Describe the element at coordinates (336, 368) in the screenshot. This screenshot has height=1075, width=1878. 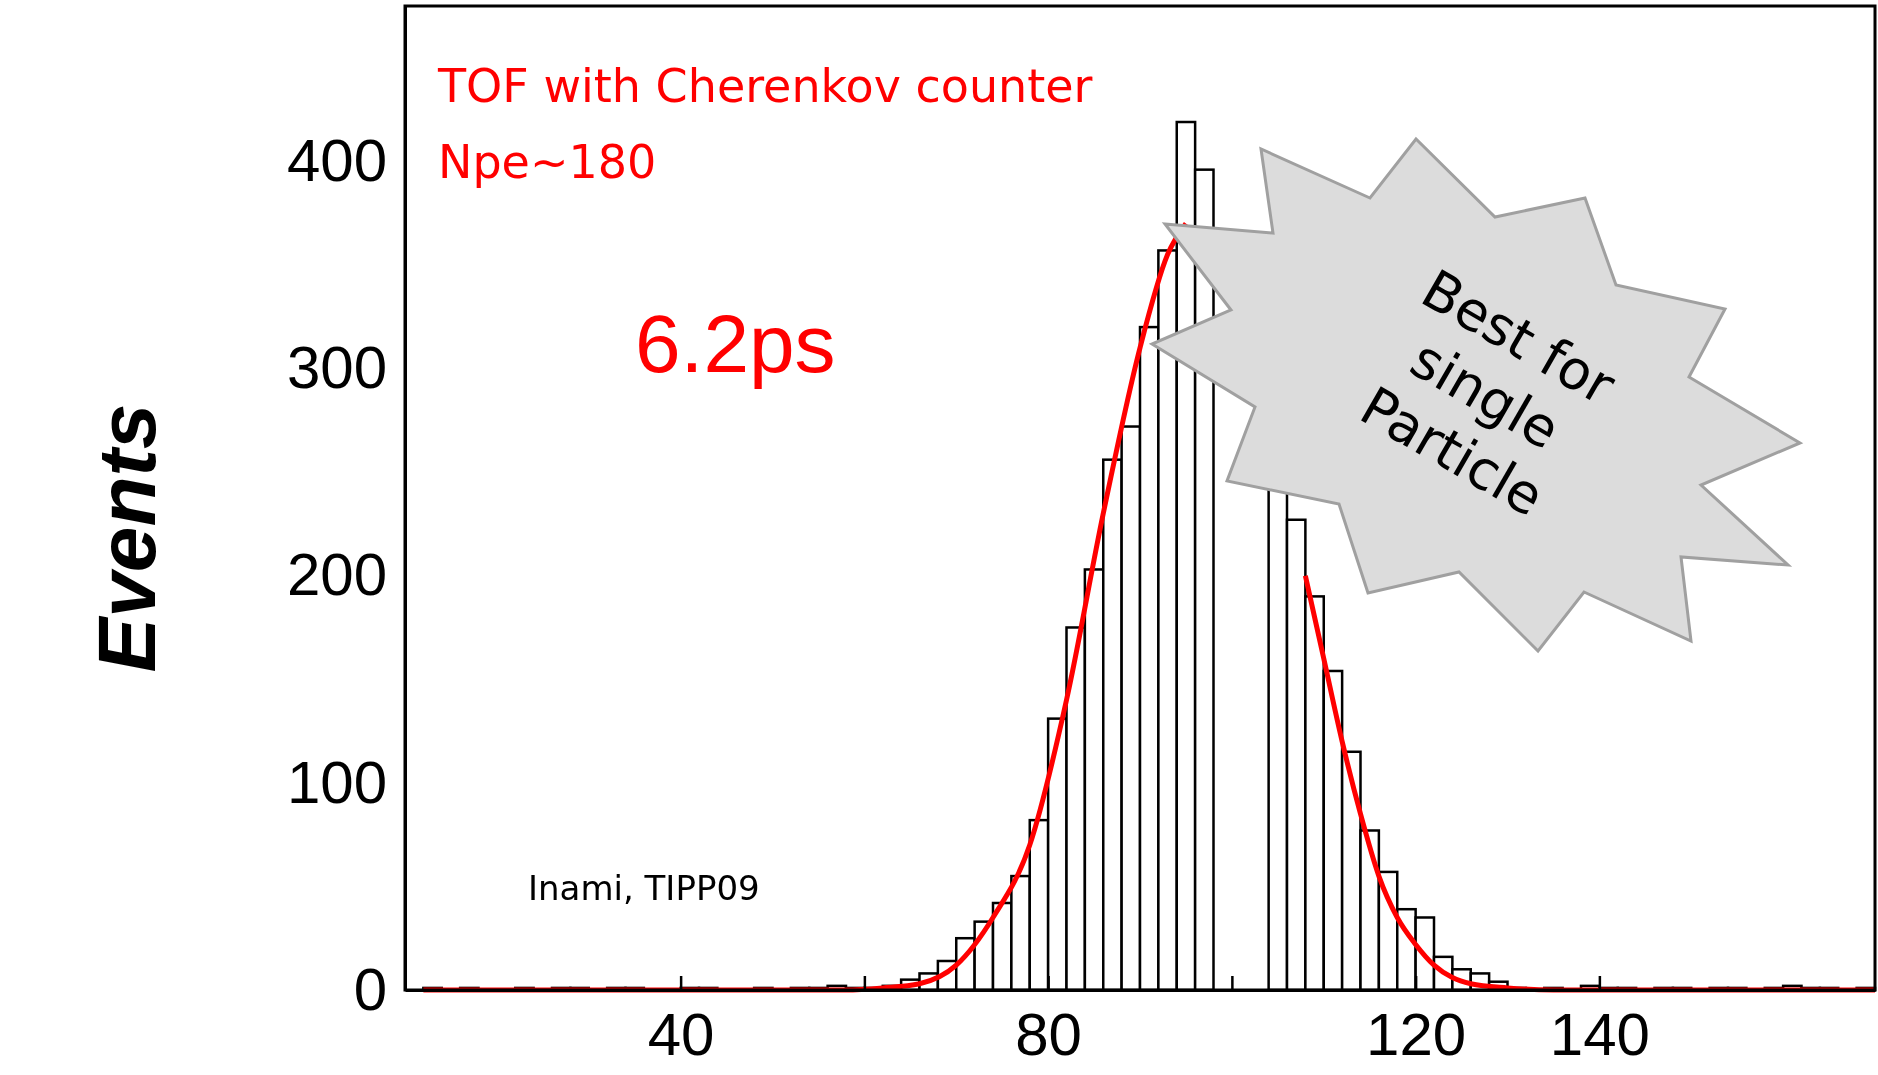
I see `y-tick-label: 300` at that location.